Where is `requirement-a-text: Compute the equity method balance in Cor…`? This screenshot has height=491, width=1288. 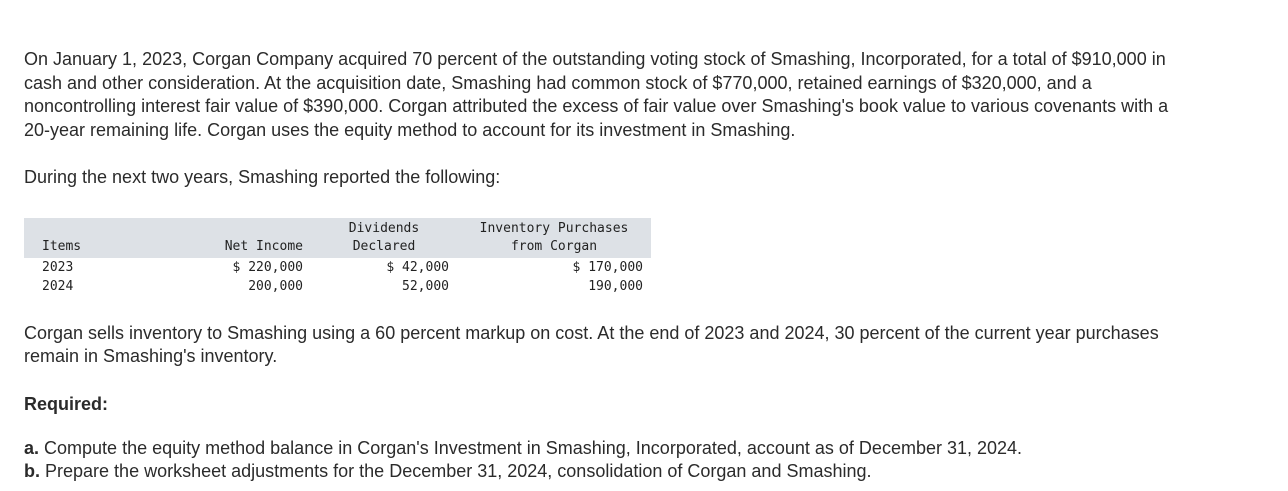
requirement-a-text: Compute the equity method balance in Cor… is located at coordinates (533, 447).